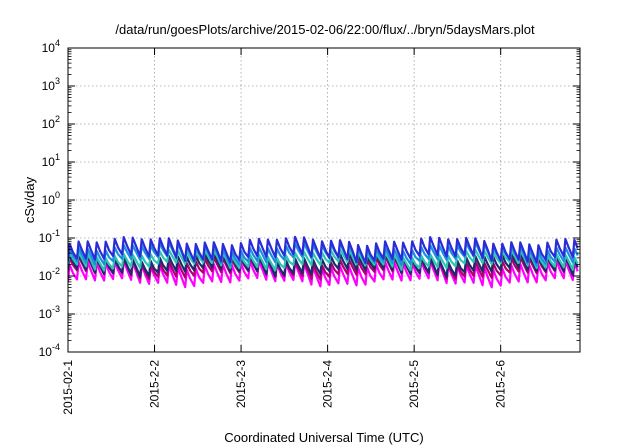  Describe the element at coordinates (49, 312) in the screenshot. I see `y-tick-label: 10⁻³` at that location.